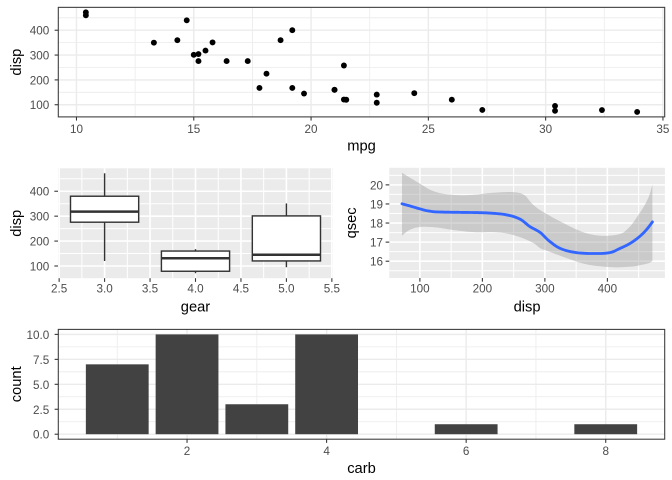 This screenshot has width=672, height=480. I want to click on svg-text: 2, so click(187, 451).